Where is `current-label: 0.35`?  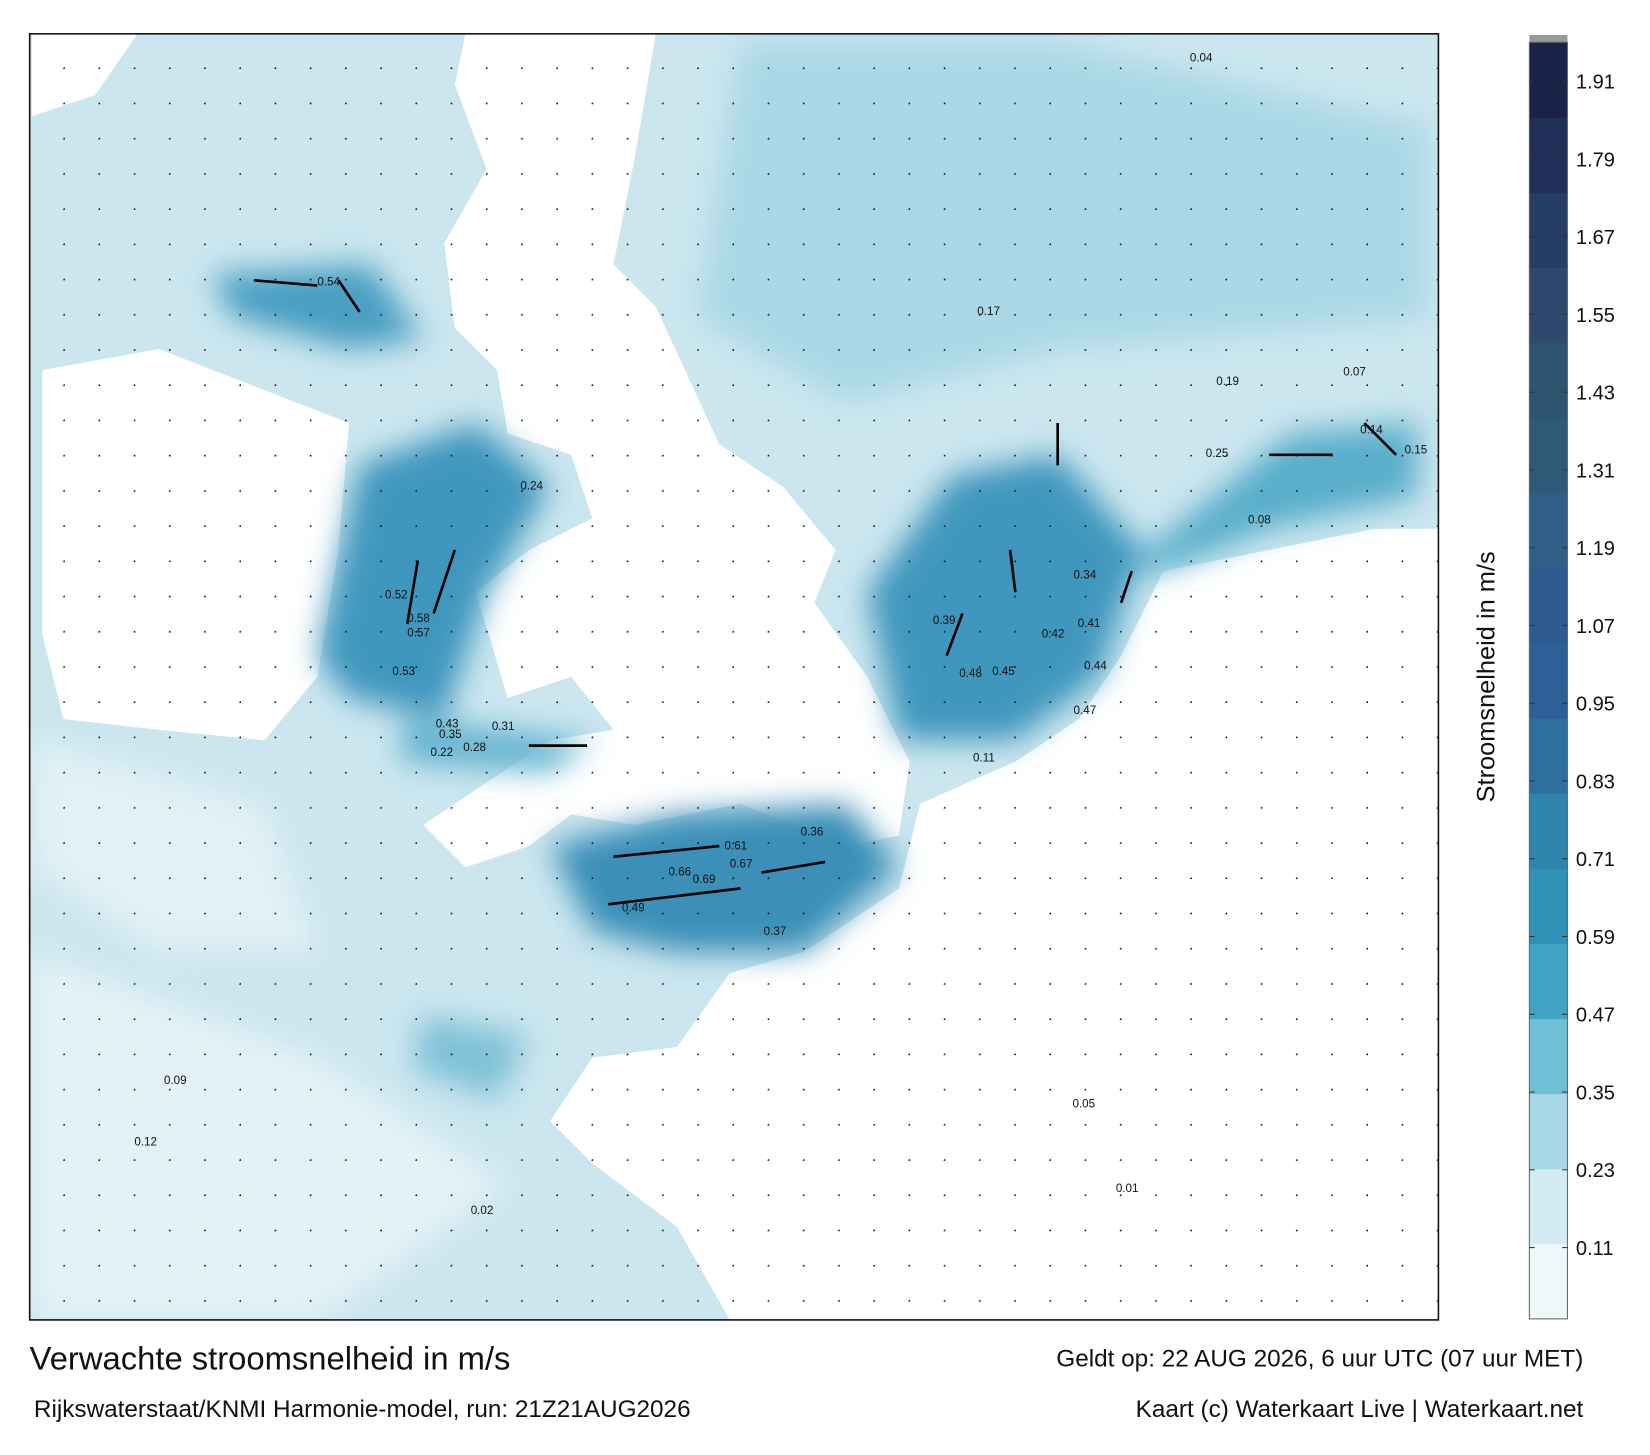 current-label: 0.35 is located at coordinates (450, 734).